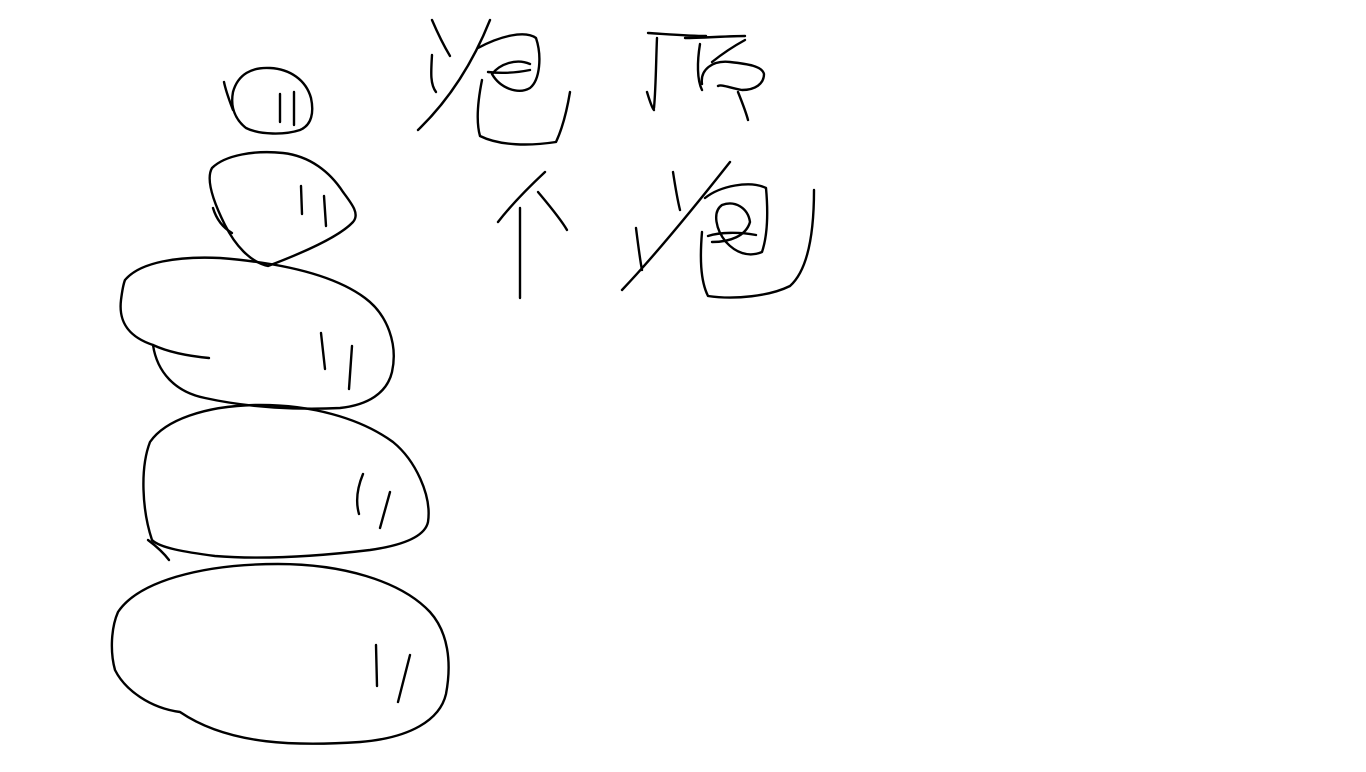 The height and width of the screenshot is (772, 1366). Describe the element at coordinates (705, 76) in the screenshot. I see `handwriting-char-ding` at that location.